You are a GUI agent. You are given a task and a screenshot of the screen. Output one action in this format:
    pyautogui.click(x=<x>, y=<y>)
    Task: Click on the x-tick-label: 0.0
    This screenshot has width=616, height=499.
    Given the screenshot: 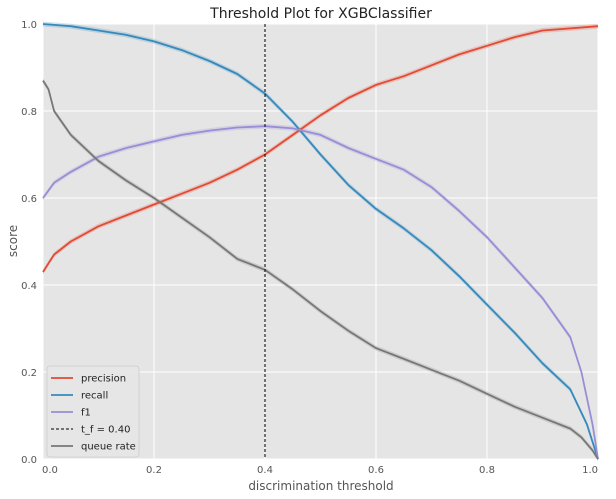 What is the action you would take?
    pyautogui.click(x=50, y=470)
    